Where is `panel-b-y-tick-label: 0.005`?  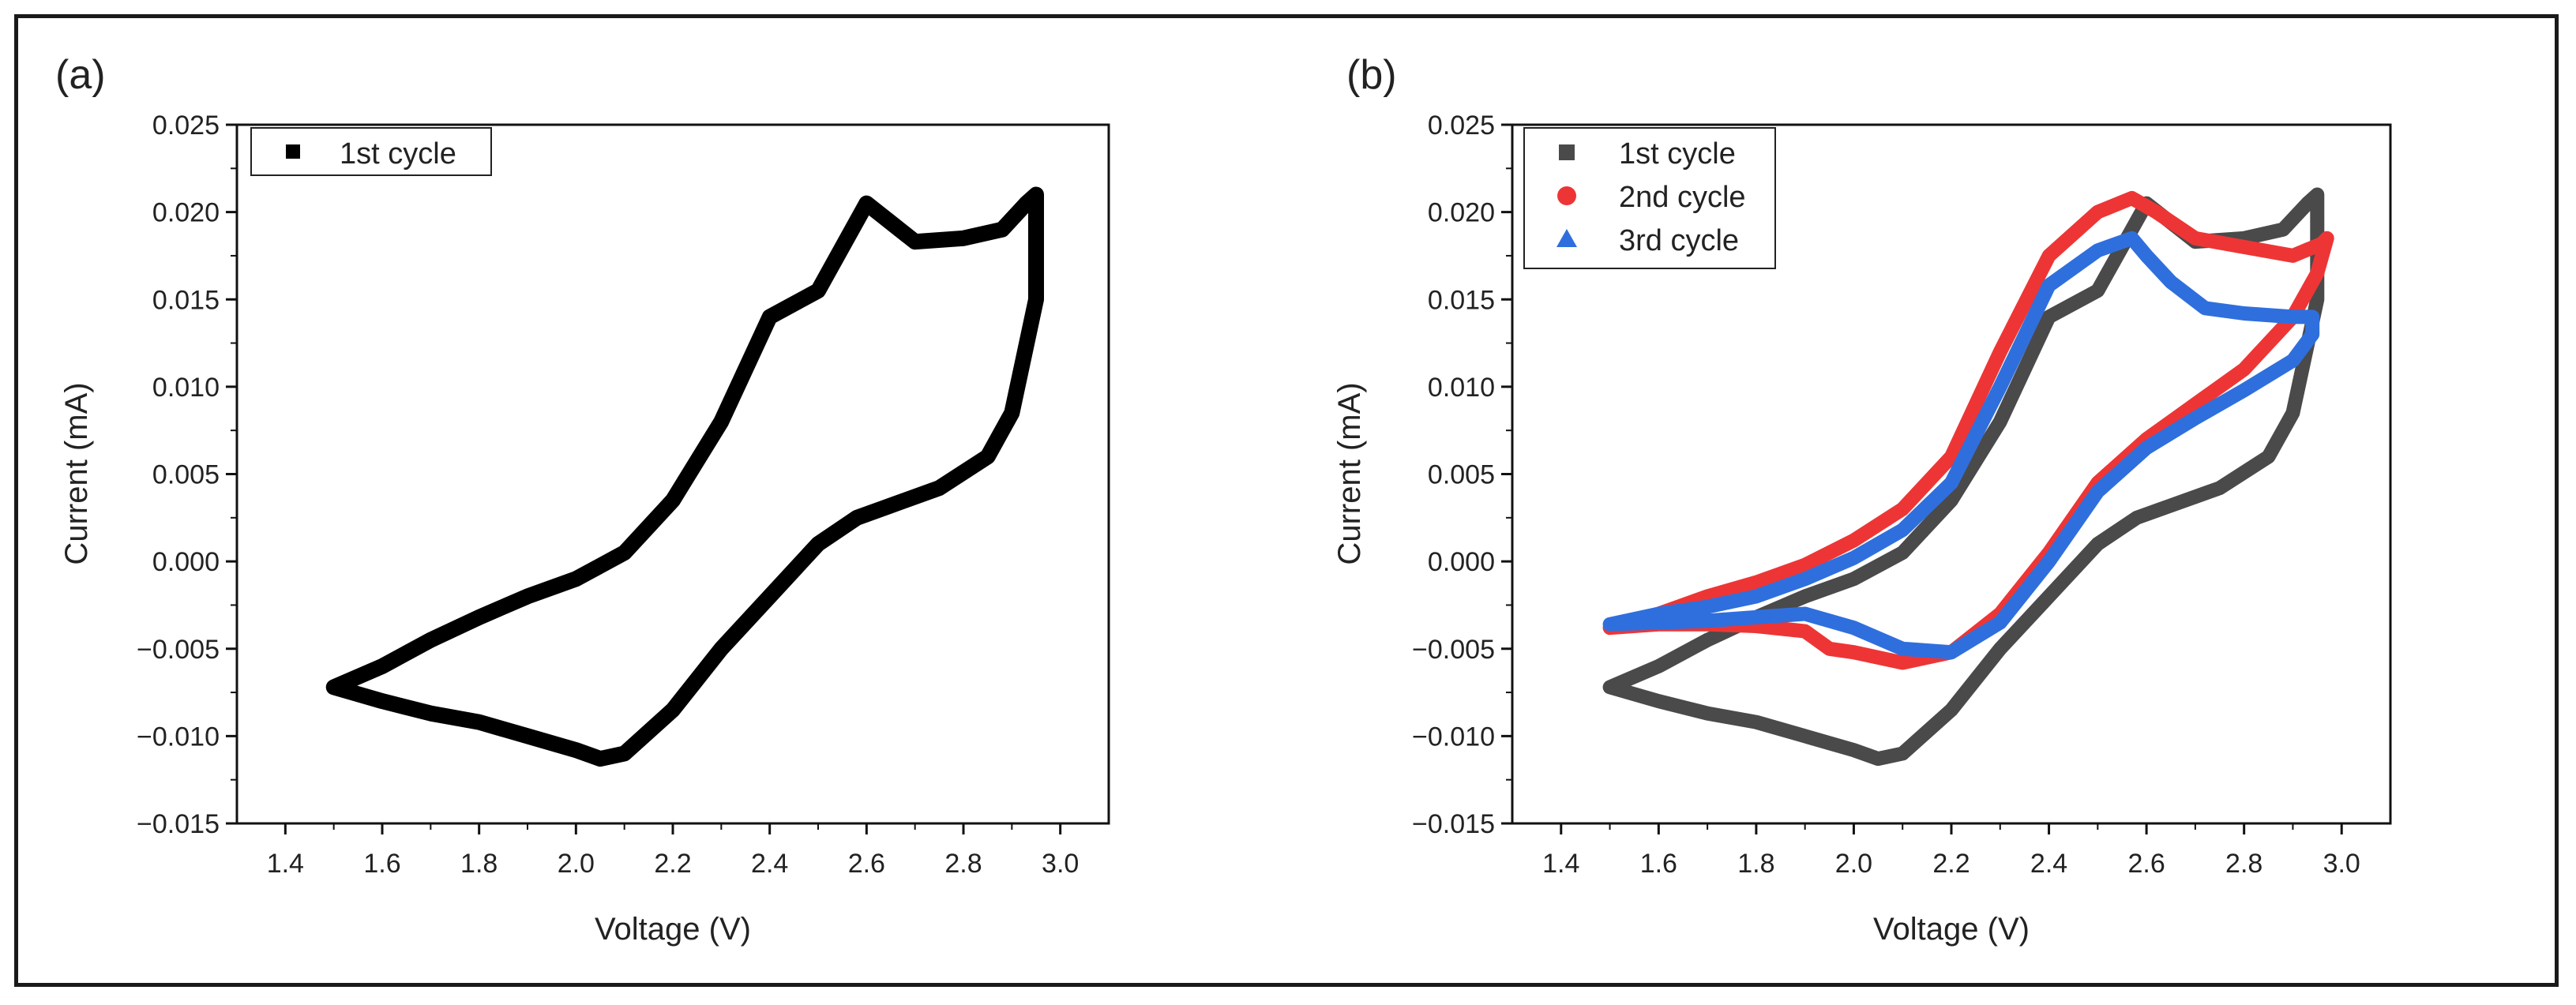
panel-b-y-tick-label: 0.005 is located at coordinates (1461, 475).